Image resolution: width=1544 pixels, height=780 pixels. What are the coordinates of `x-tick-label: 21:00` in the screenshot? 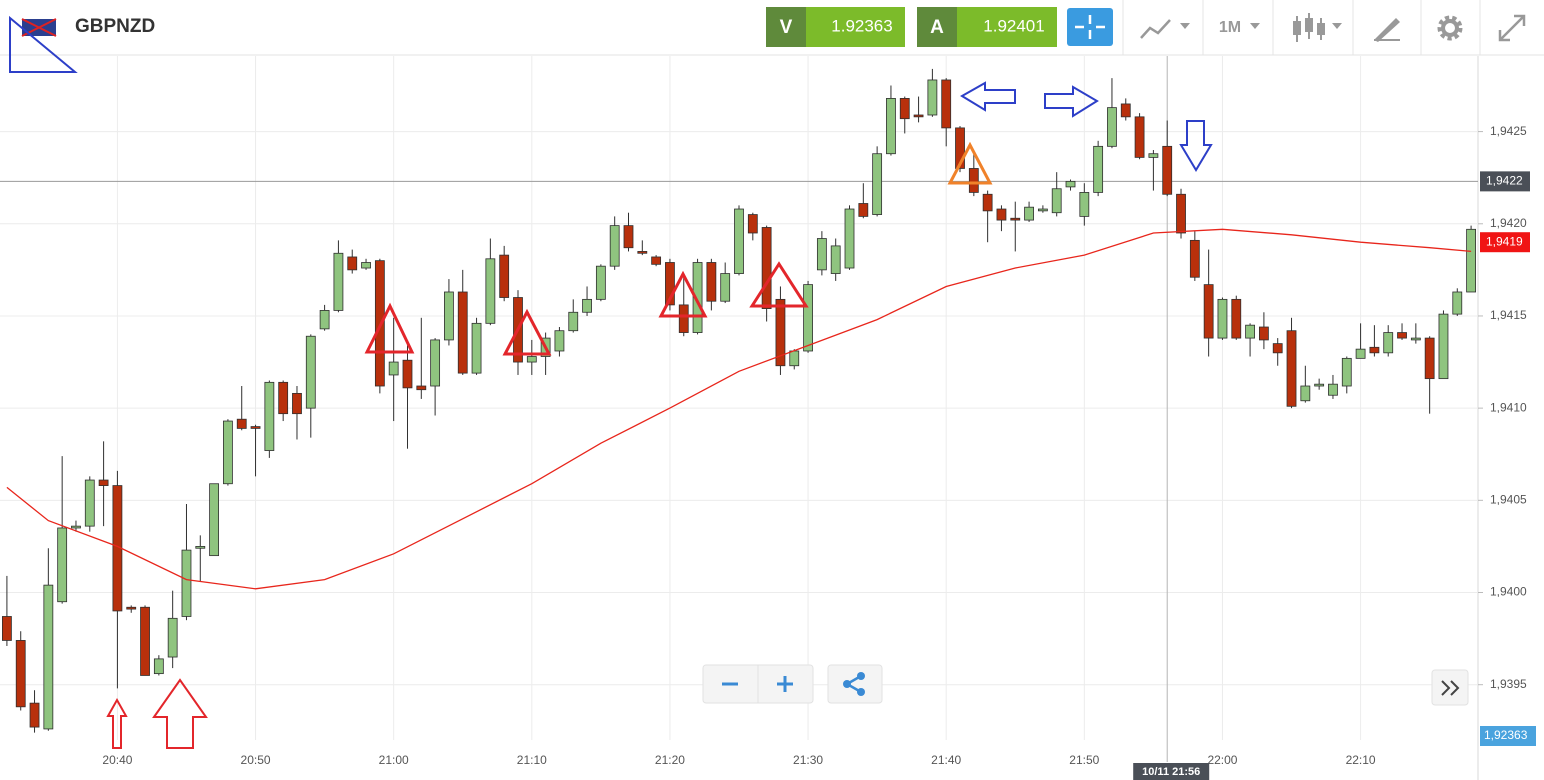 It's located at (394, 760).